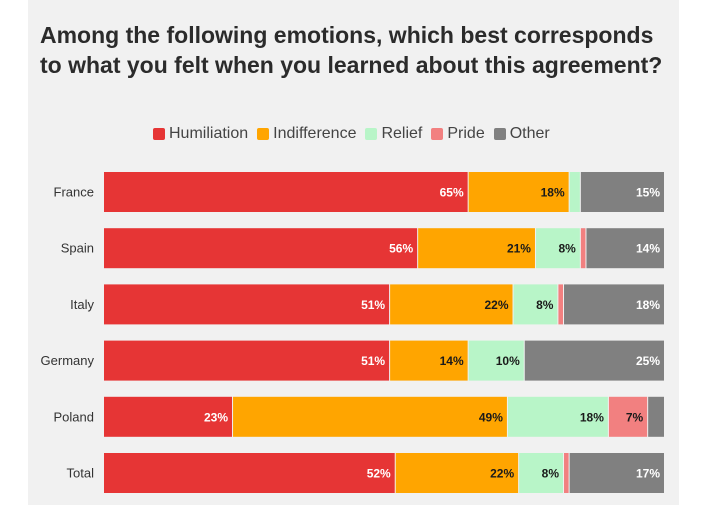 The width and height of the screenshot is (721, 505). I want to click on data-label-italy-other: 18%, so click(648, 305).